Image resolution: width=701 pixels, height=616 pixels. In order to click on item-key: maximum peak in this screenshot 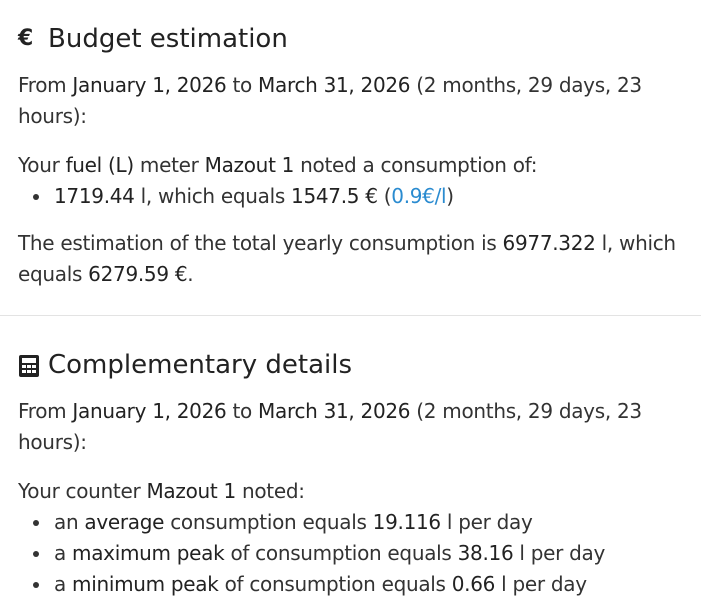, I will do `click(148, 553)`.